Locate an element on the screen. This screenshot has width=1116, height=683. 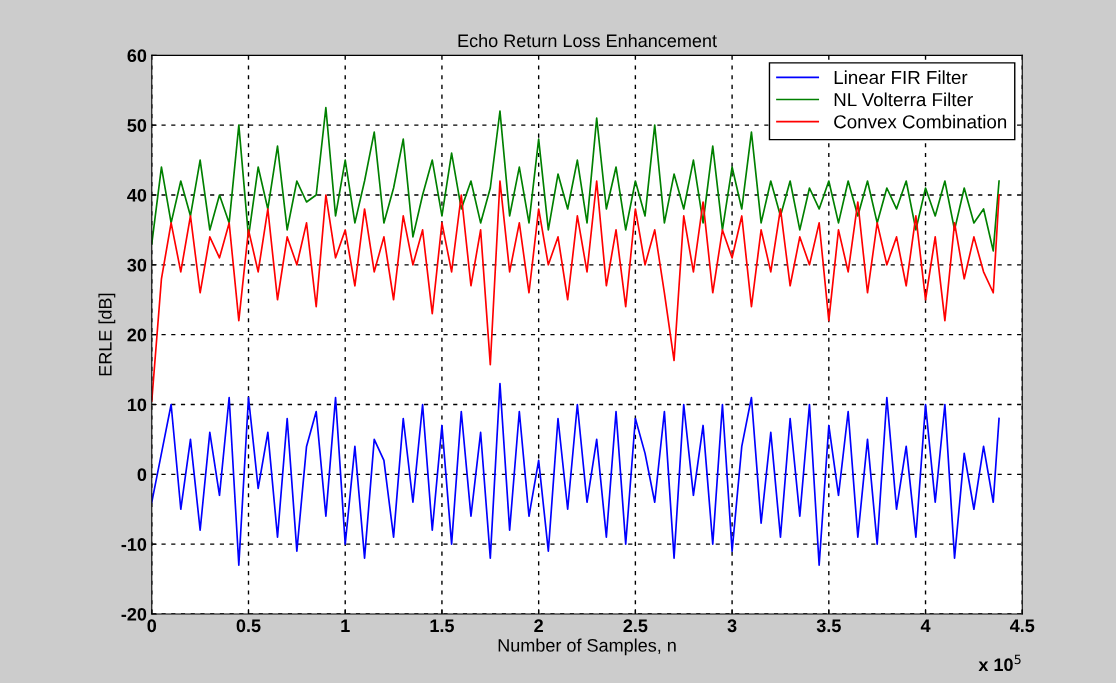
x-tick-label: 2 is located at coordinates (538, 625).